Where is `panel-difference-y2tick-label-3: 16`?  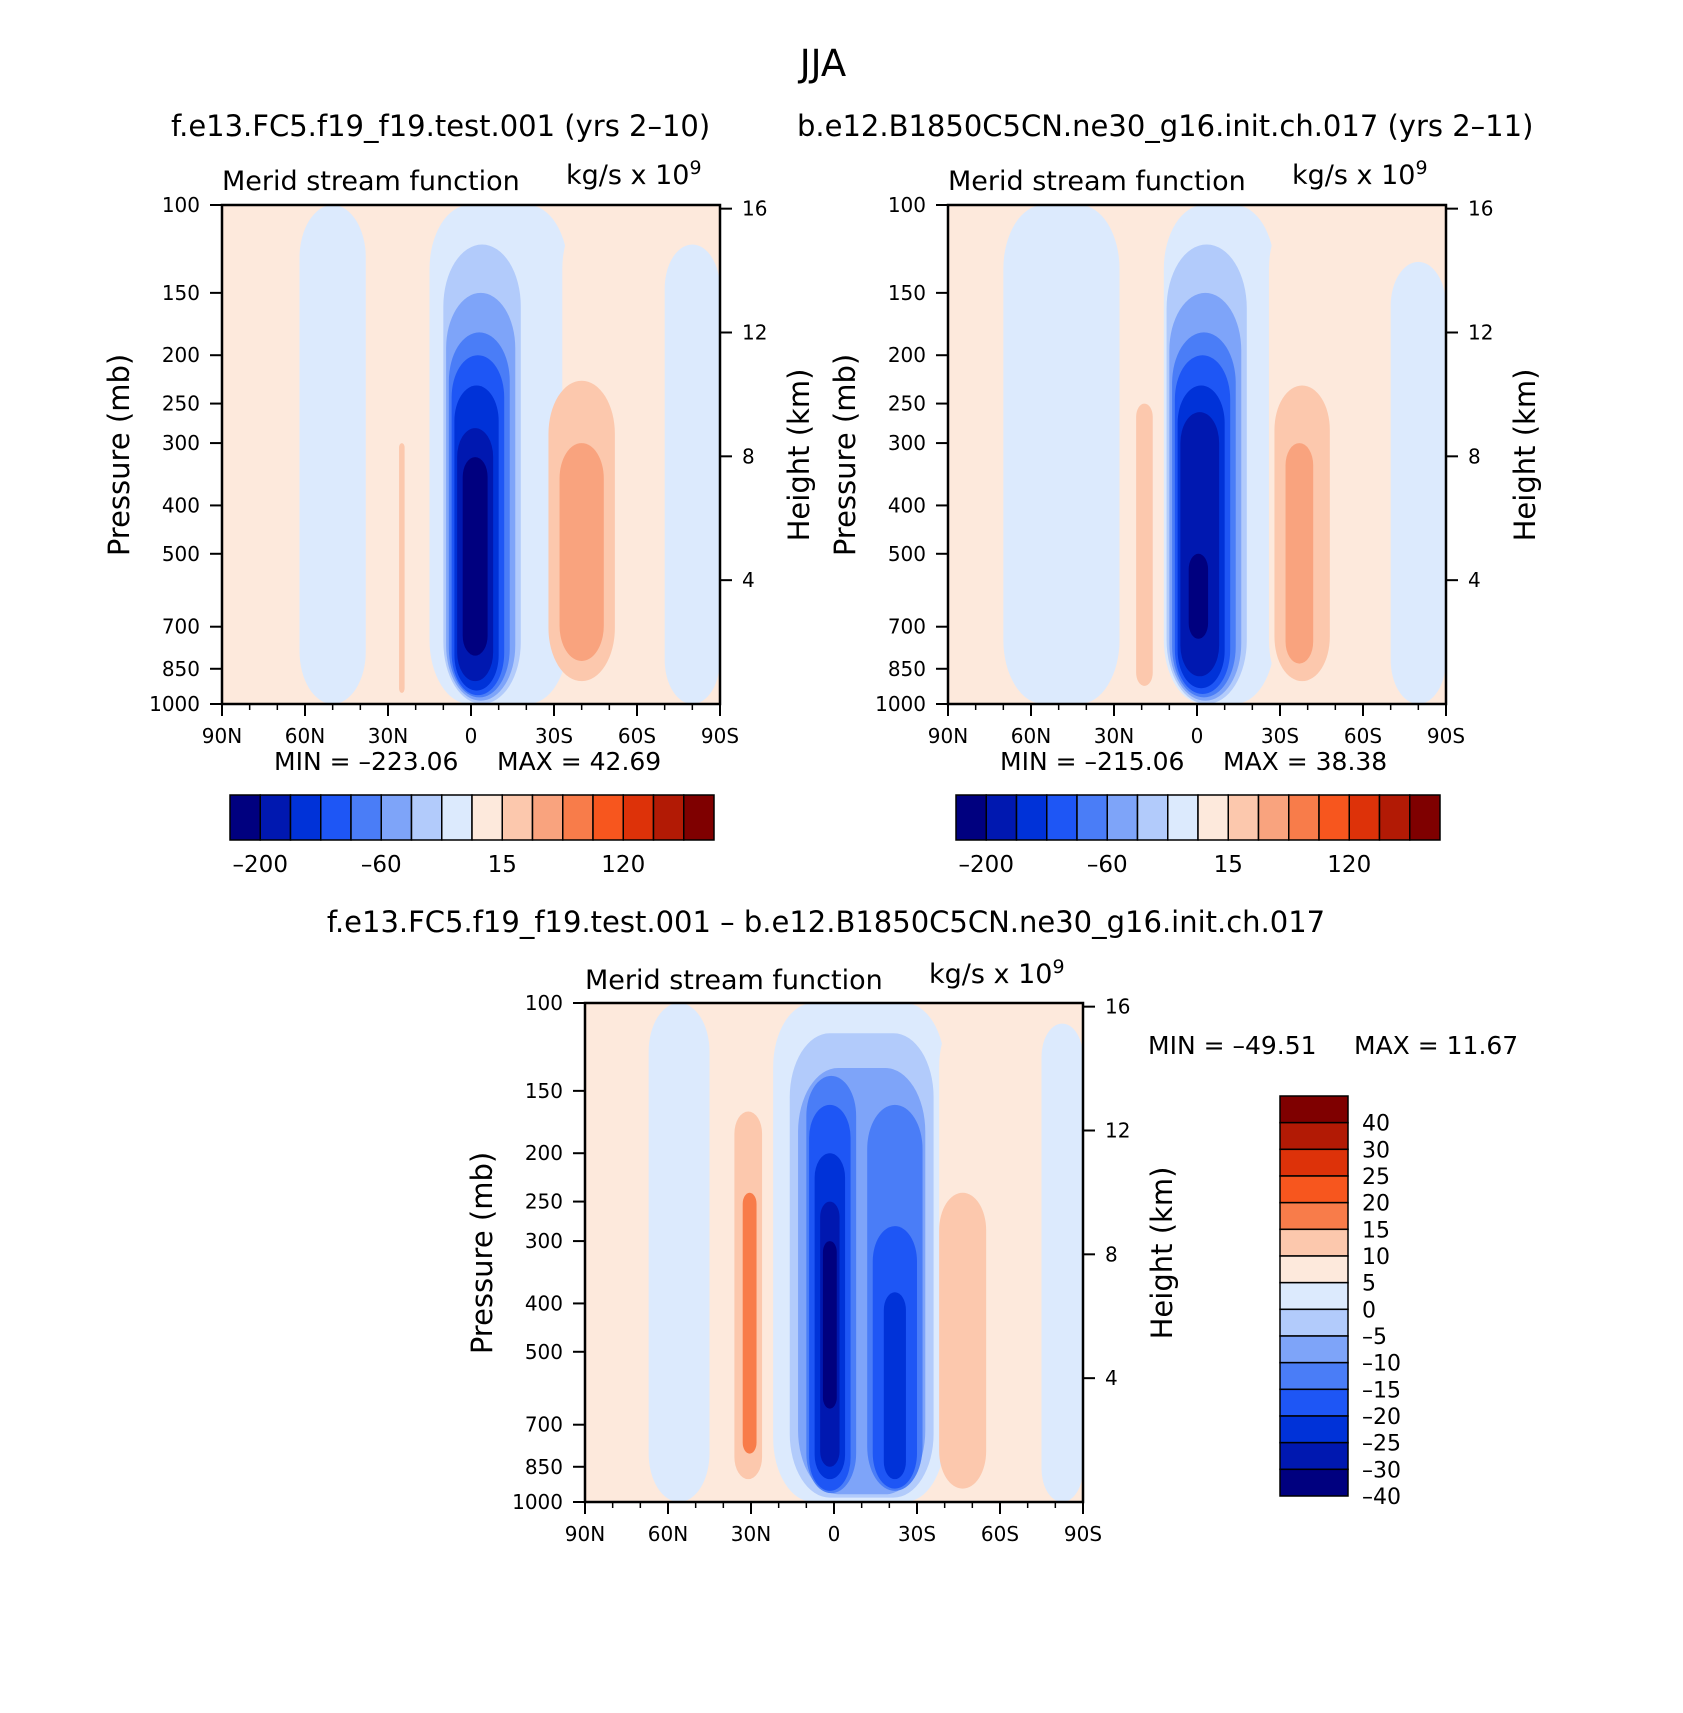 panel-difference-y2tick-label-3: 16 is located at coordinates (1117, 1007).